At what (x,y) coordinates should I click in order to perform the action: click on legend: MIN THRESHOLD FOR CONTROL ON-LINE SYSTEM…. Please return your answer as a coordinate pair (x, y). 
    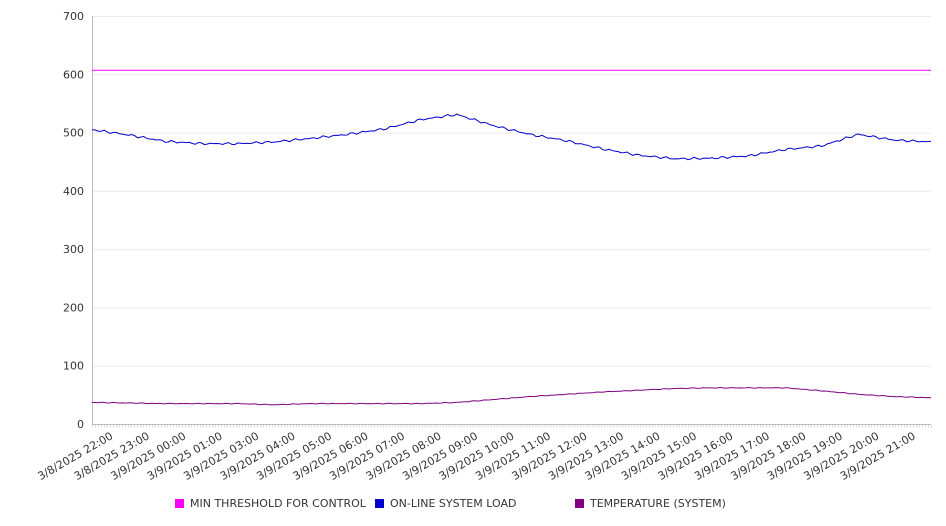
    Looking at the image, I should click on (473, 505).